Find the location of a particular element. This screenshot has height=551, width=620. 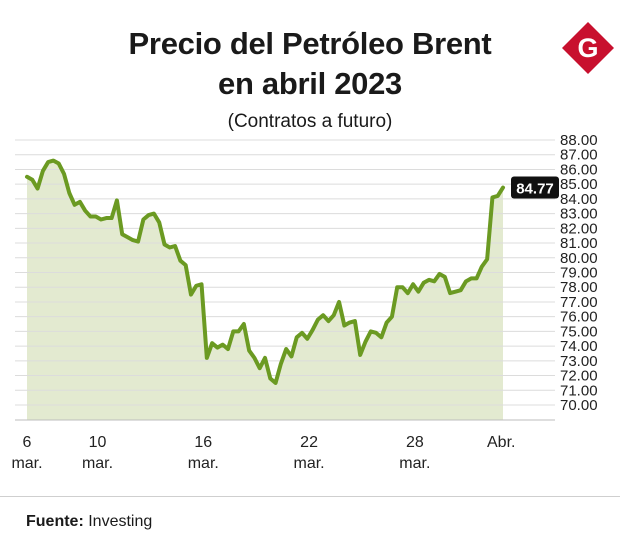

brand-logo-icon: G is located at coordinates (588, 48).